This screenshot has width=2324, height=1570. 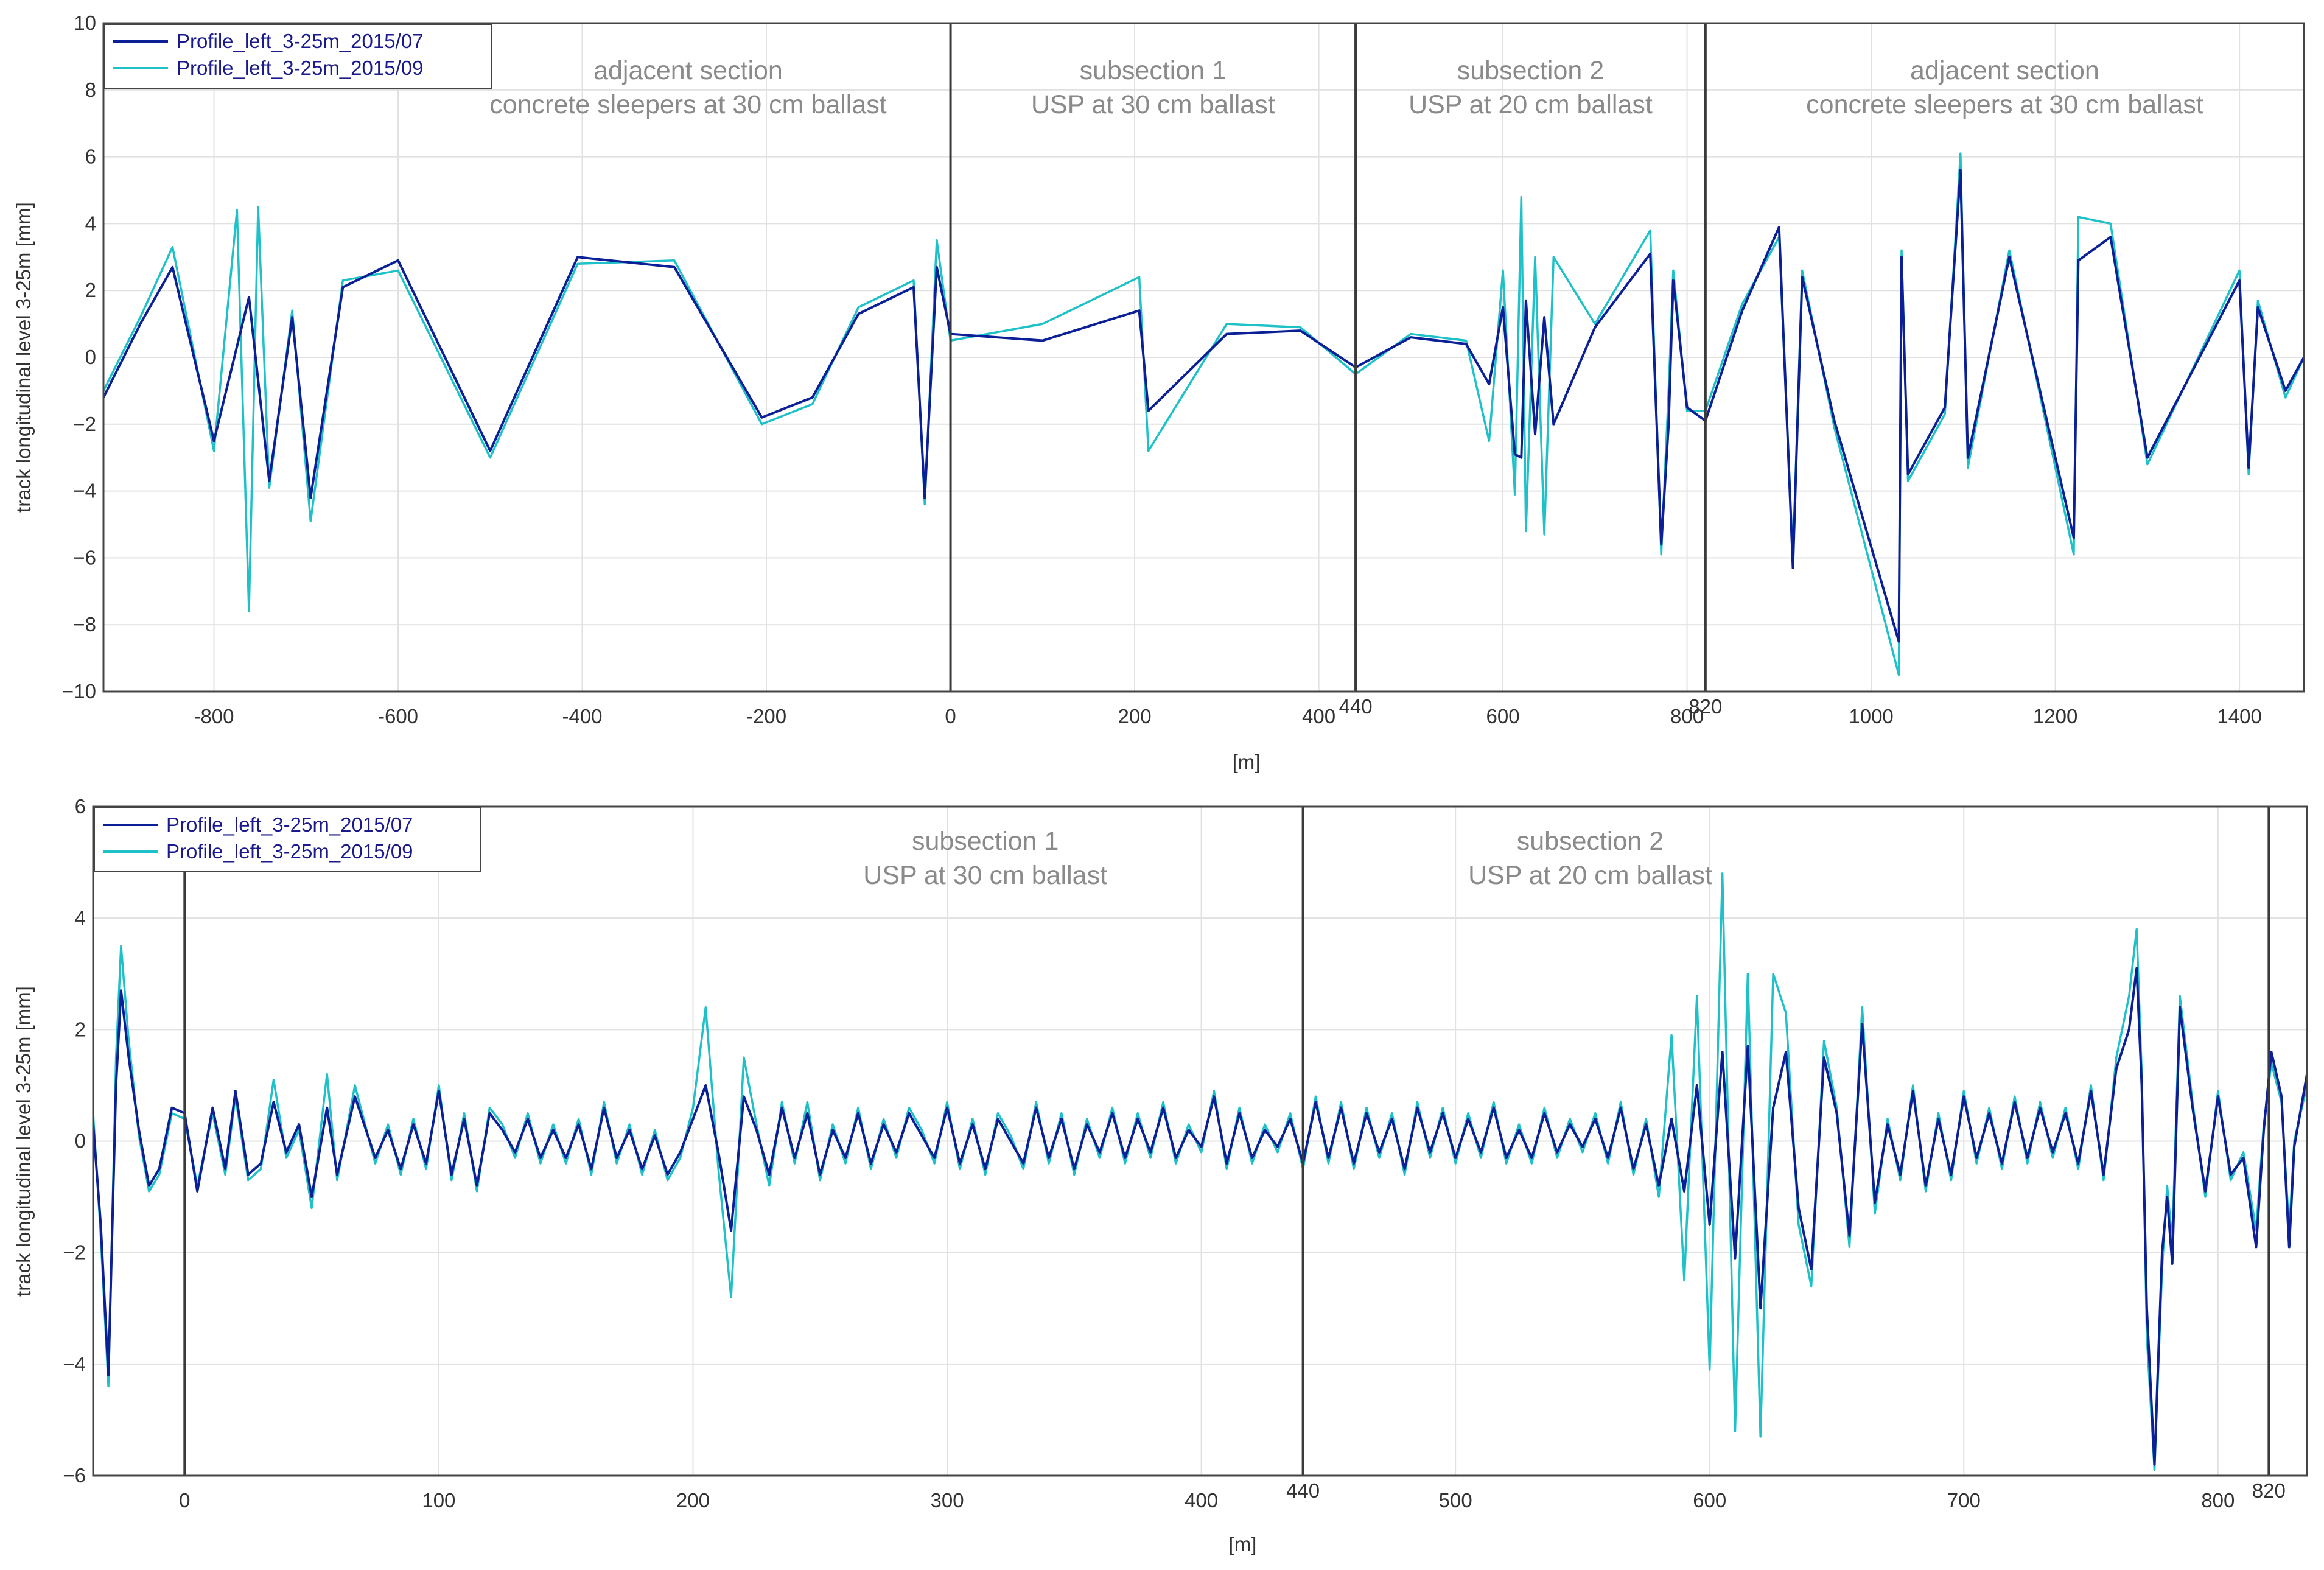 What do you see at coordinates (438, 1500) in the screenshot?
I see `x-tick-label: 100` at bounding box center [438, 1500].